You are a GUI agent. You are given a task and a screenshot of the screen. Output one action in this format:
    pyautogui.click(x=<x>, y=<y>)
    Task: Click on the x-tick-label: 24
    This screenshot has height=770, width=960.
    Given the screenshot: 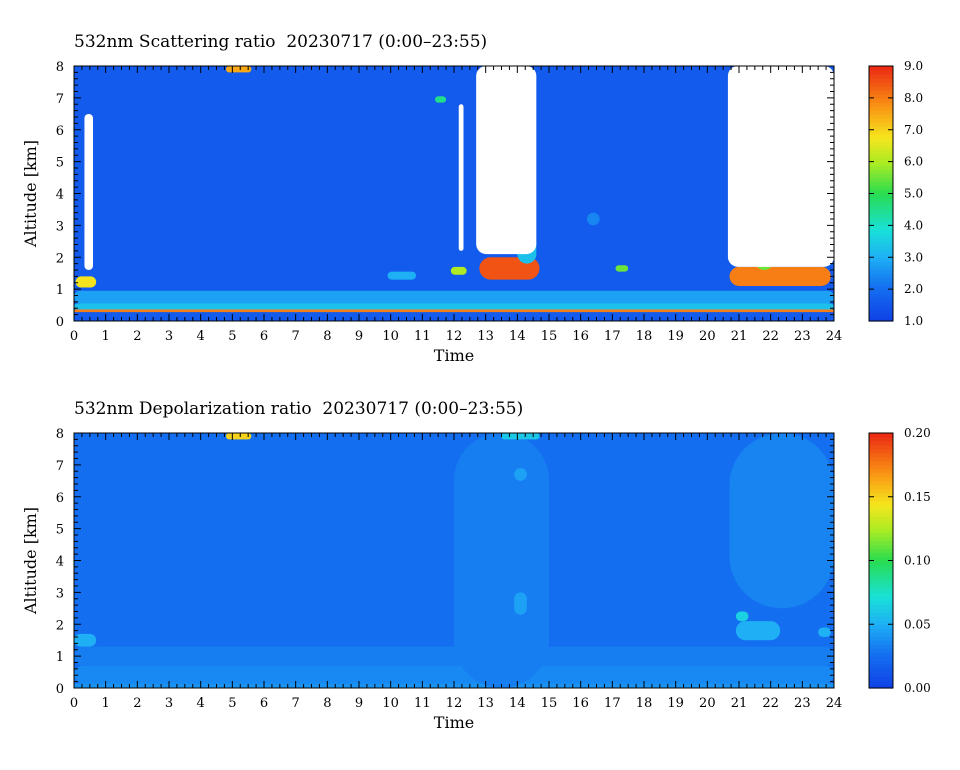 What is the action you would take?
    pyautogui.click(x=834, y=703)
    